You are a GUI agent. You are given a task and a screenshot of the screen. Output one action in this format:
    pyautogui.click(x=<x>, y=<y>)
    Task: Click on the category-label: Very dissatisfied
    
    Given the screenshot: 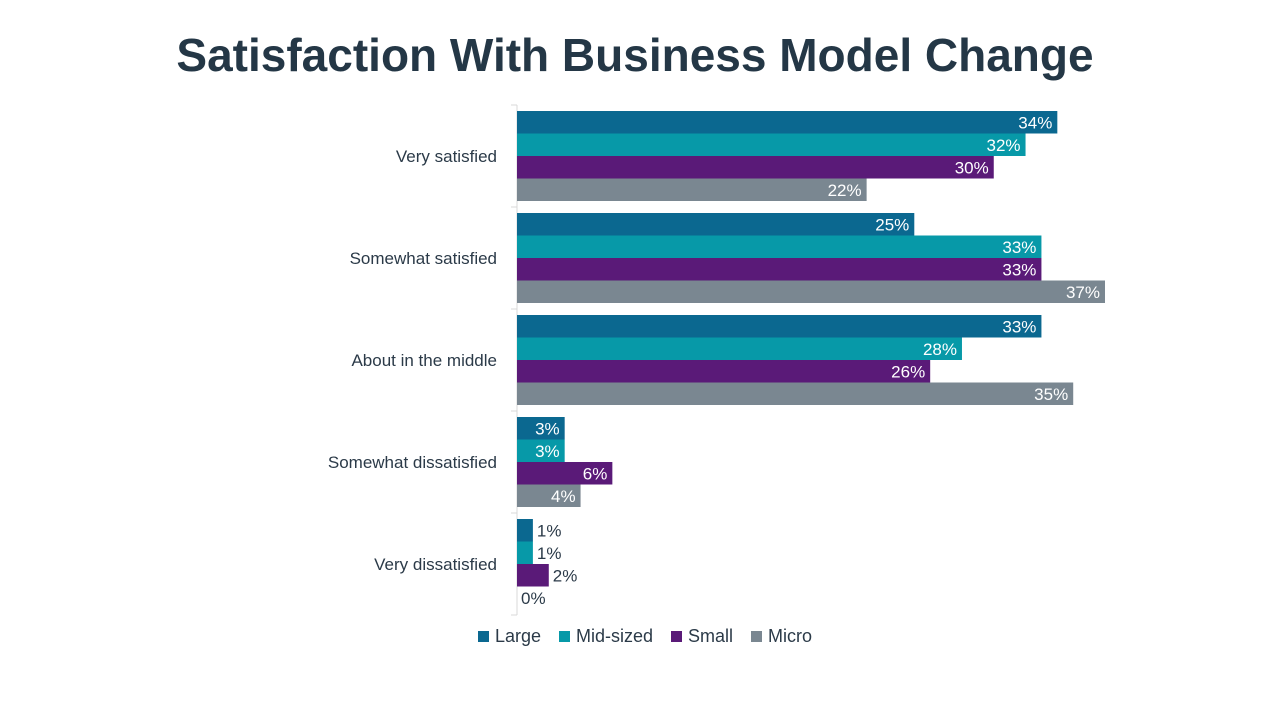 What is the action you would take?
    pyautogui.click(x=435, y=564)
    